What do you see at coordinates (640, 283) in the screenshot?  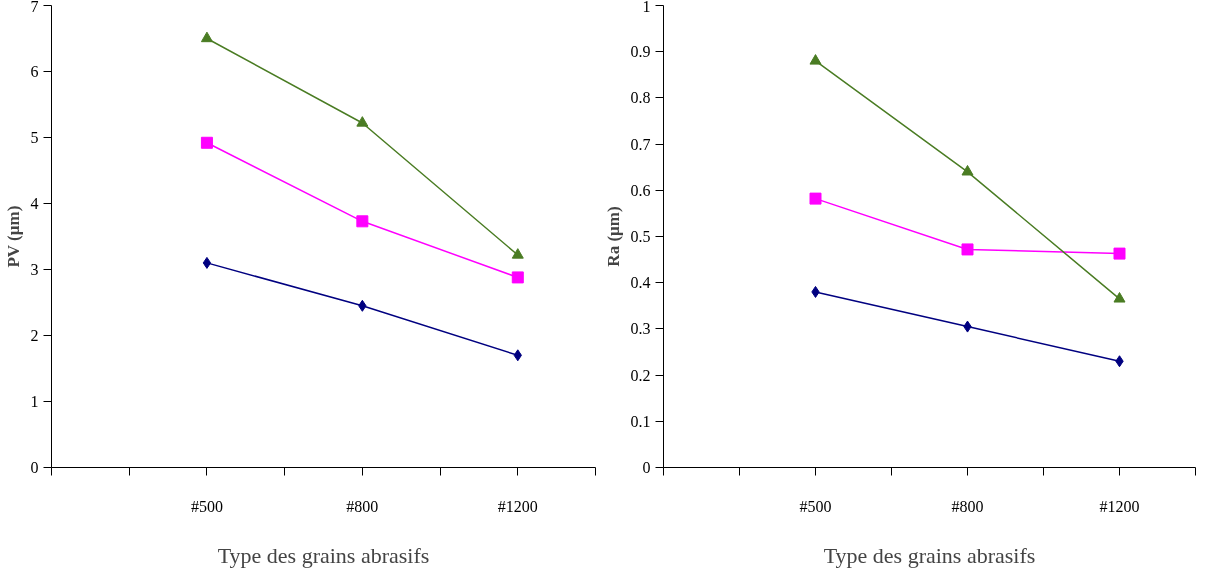 I see `y-tick-label: 0.4` at bounding box center [640, 283].